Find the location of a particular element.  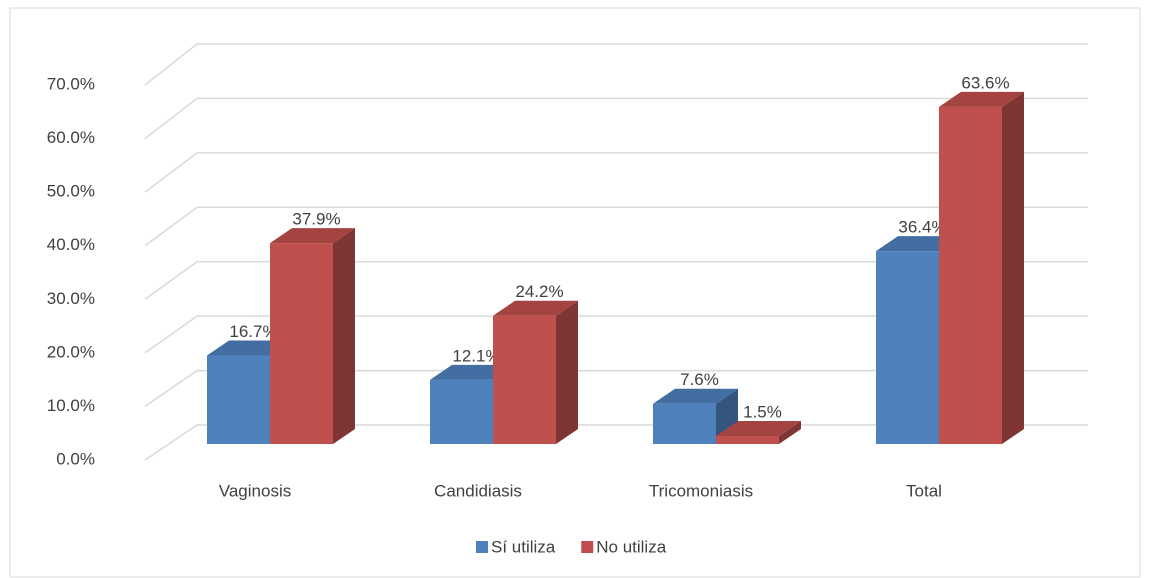

data-label: 63.6% is located at coordinates (985, 82).